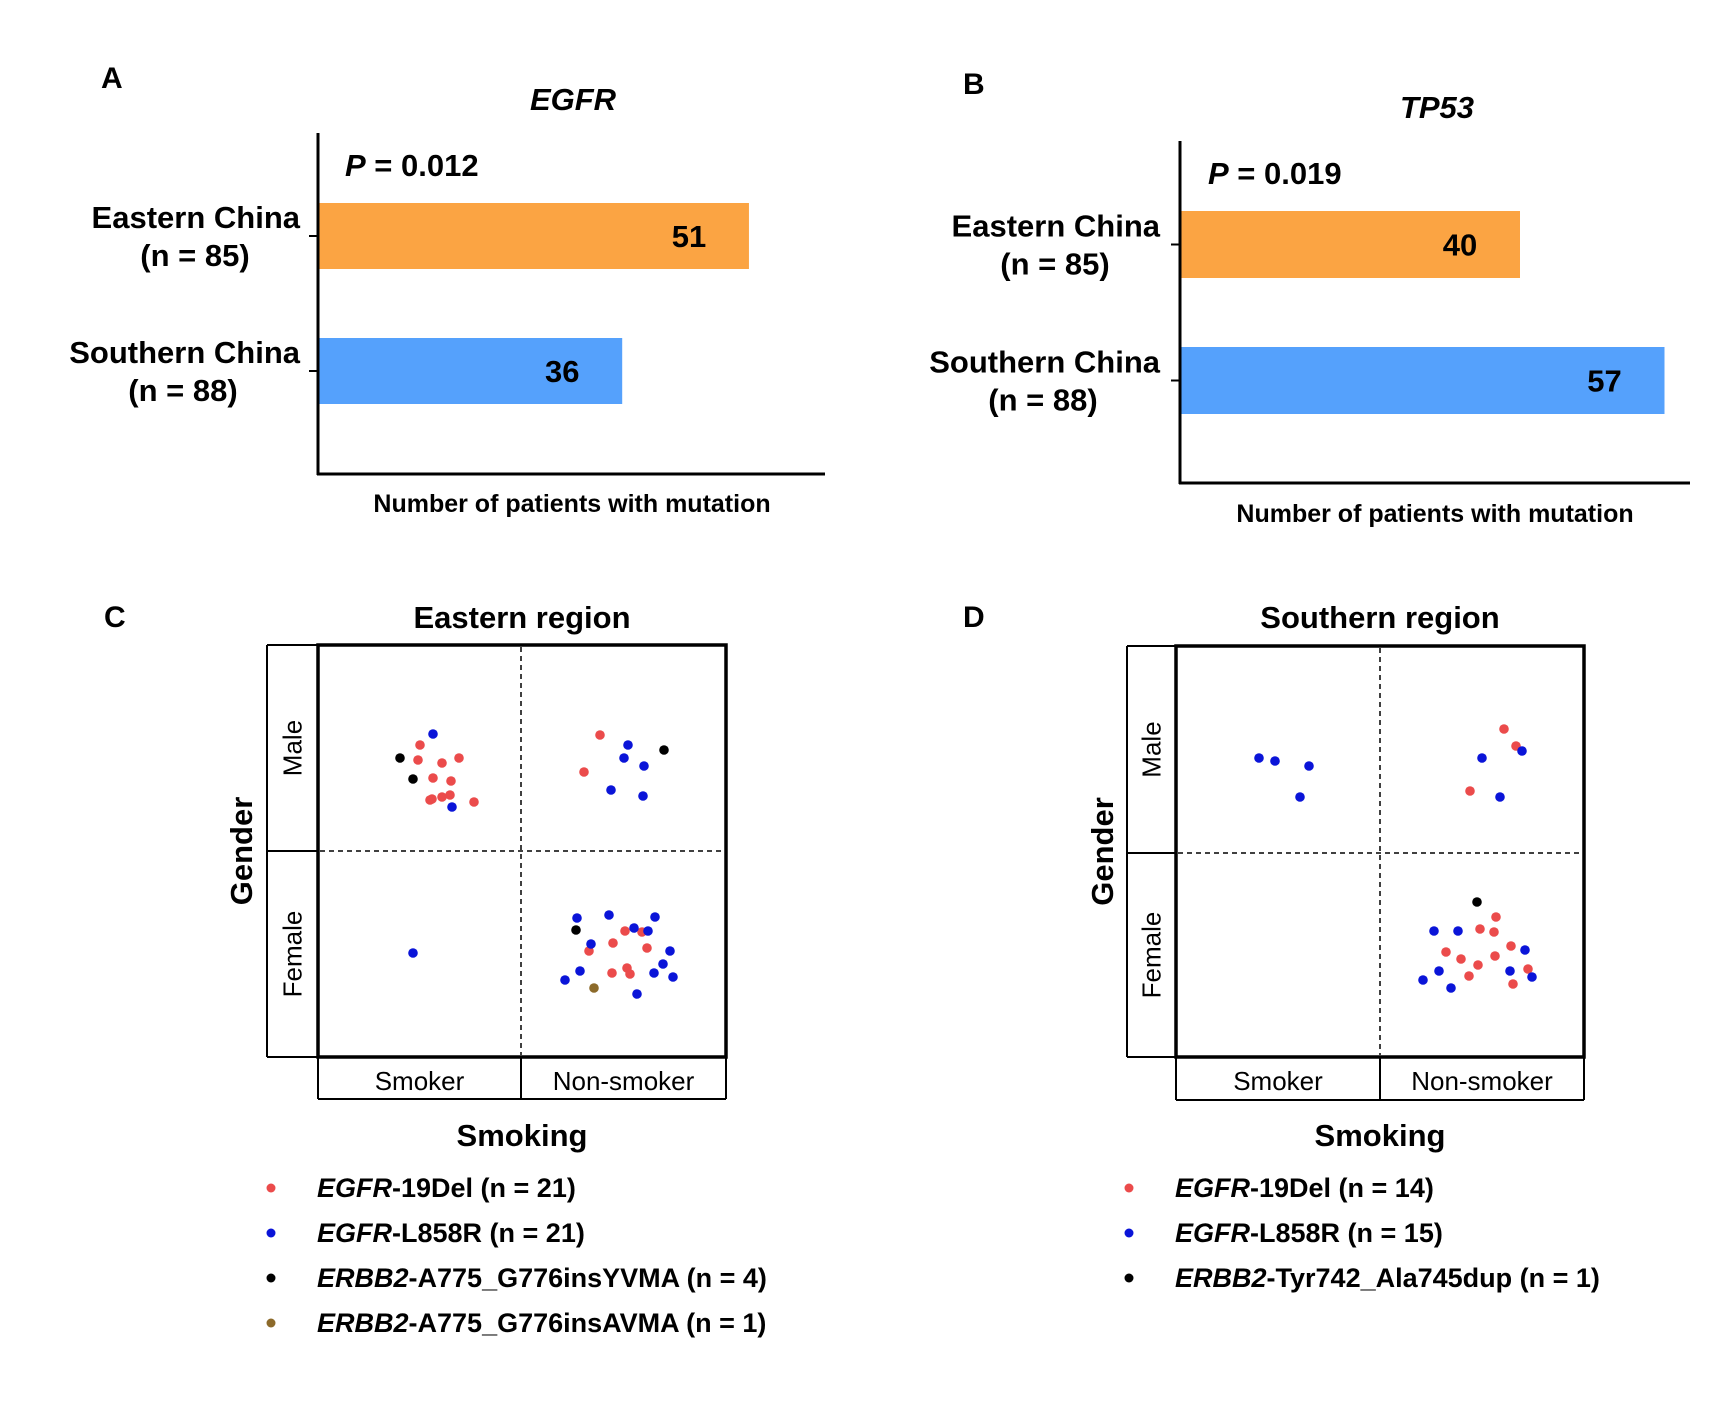 Image resolution: width=1730 pixels, height=1403 pixels. Describe the element at coordinates (488, 1233) in the screenshot. I see `legend-variant: -L858R (n = 21)` at that location.